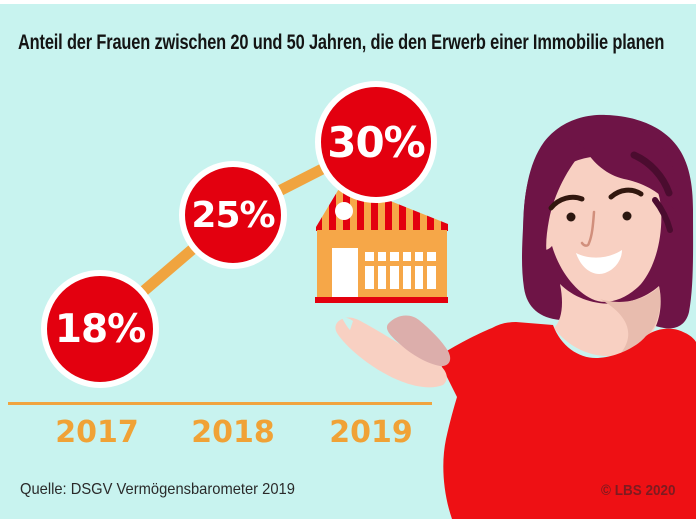 Image resolution: width=696 pixels, height=519 pixels. I want to click on data-value-2019: 30%, so click(376, 142).